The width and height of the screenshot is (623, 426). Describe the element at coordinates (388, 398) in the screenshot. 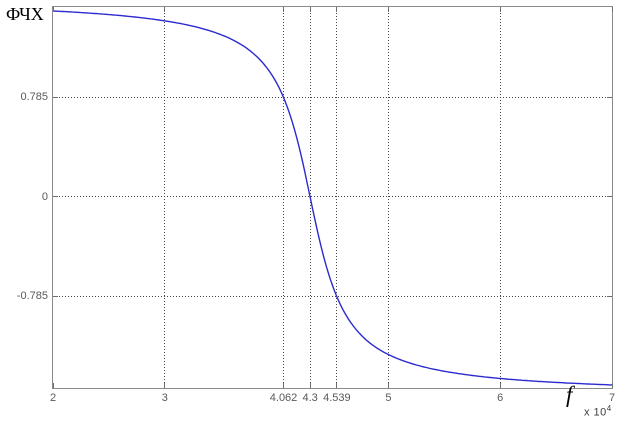

I see `x-tick-label: 5` at that location.